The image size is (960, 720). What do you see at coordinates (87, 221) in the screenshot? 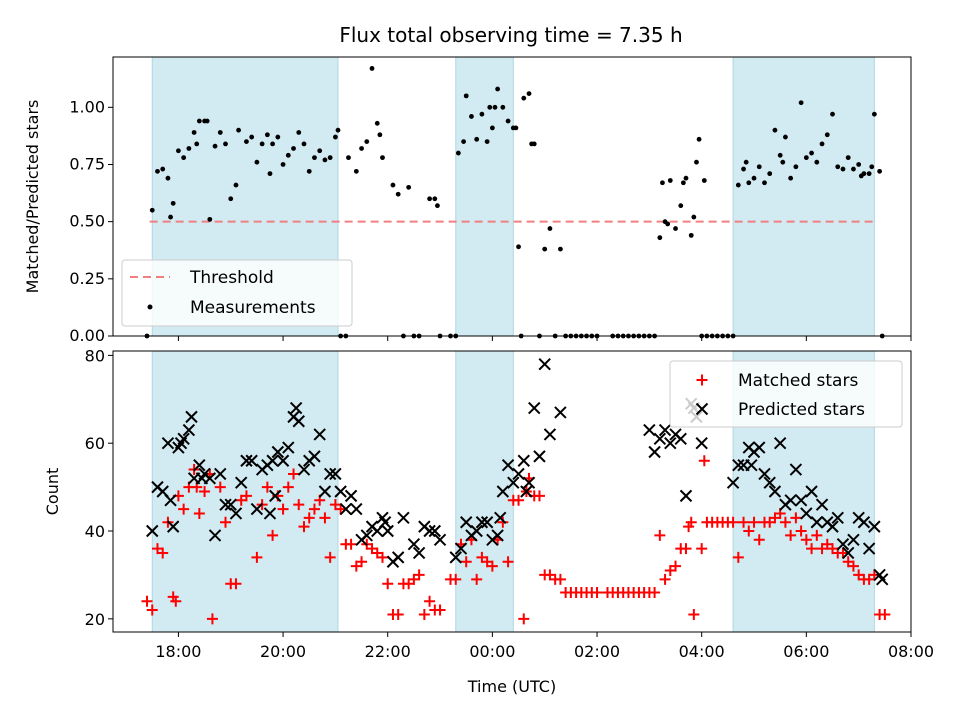
I see `top-y-tick-label: 0.50` at bounding box center [87, 221].